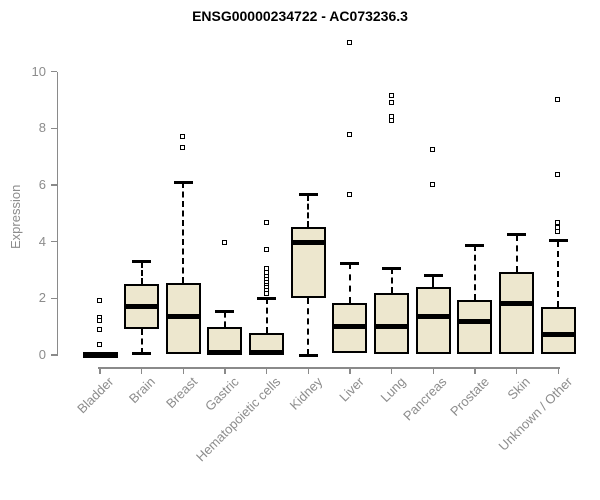 The height and width of the screenshot is (500, 600). I want to click on x-tick-label: Kidney, so click(305, 393).